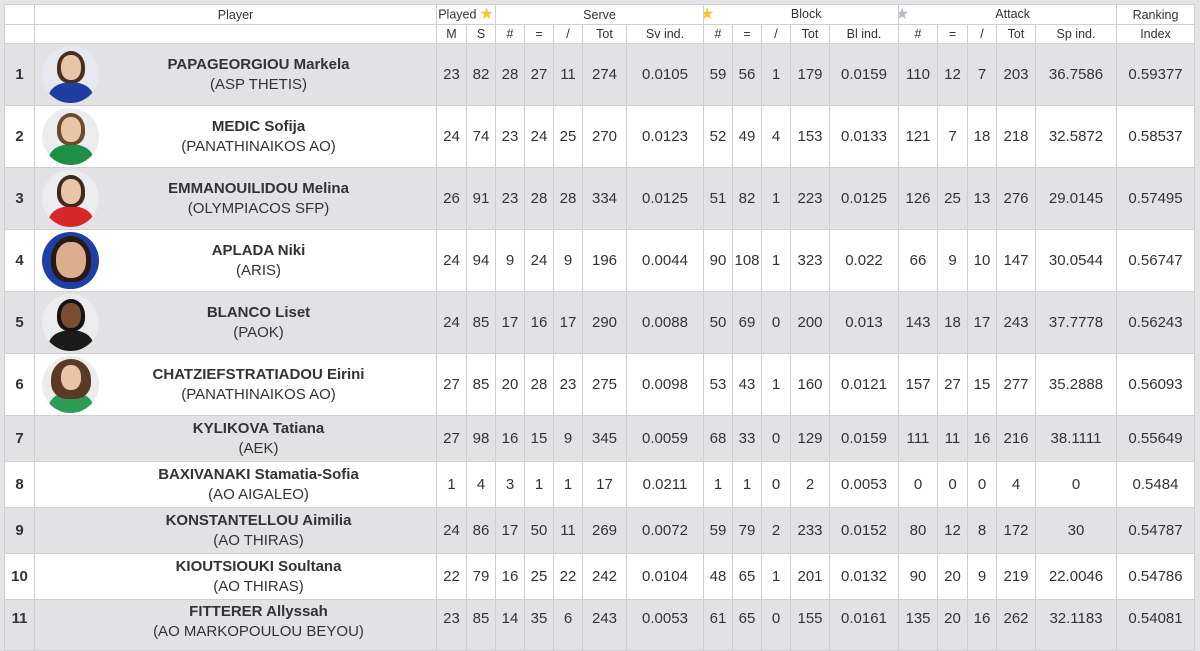 The height and width of the screenshot is (651, 1200). What do you see at coordinates (258, 312) in the screenshot?
I see `player-name: BLANCO Liset` at bounding box center [258, 312].